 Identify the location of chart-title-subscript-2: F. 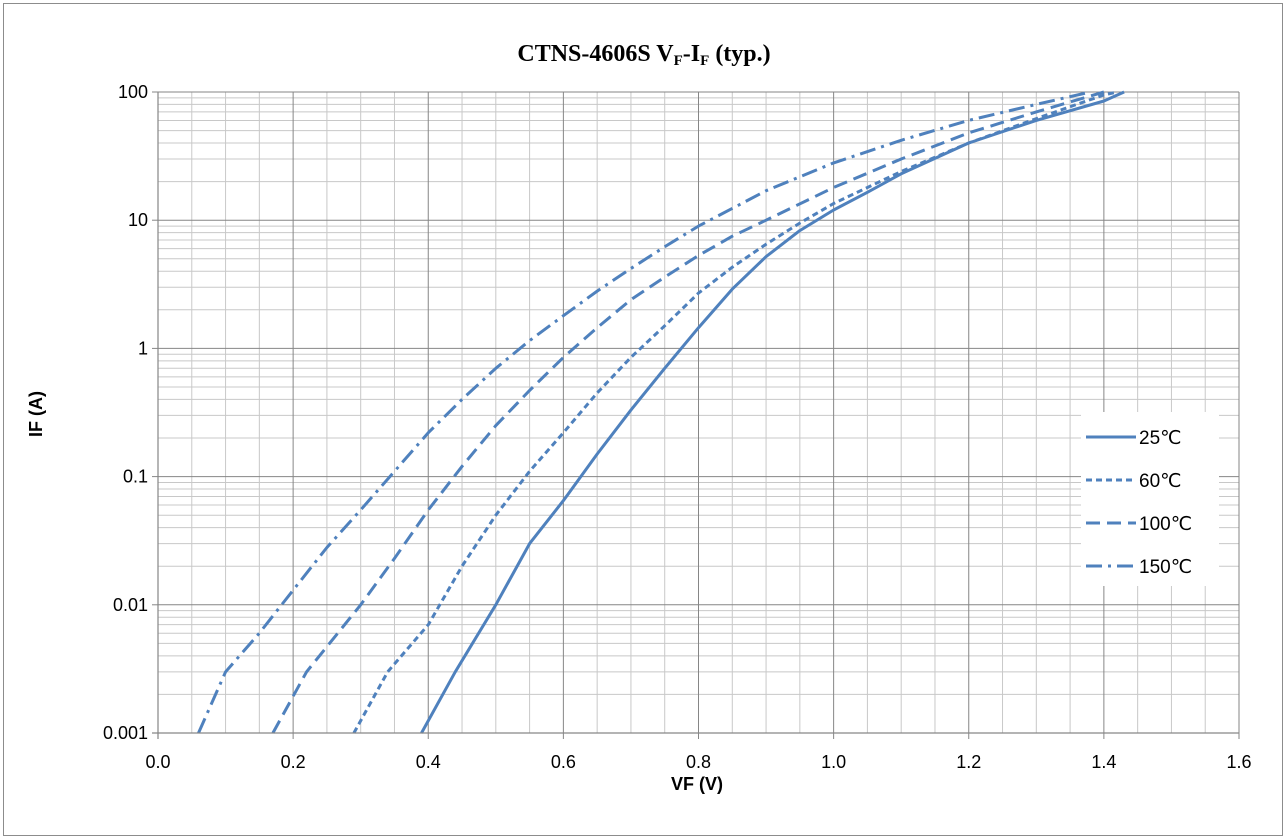
(704, 61).